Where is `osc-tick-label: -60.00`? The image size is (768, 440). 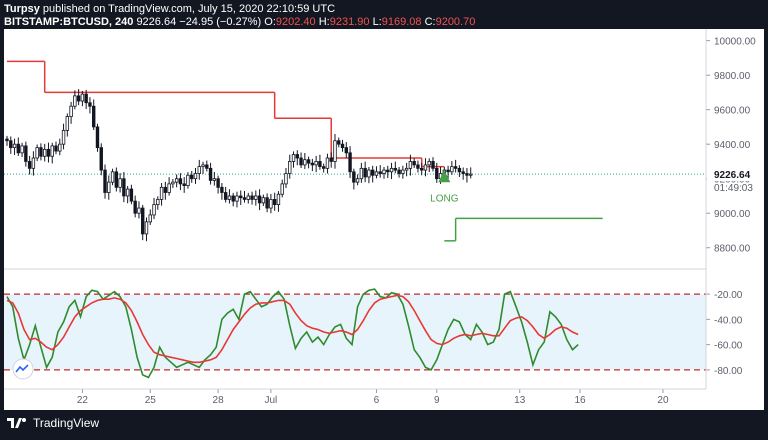 osc-tick-label: -60.00 is located at coordinates (728, 346).